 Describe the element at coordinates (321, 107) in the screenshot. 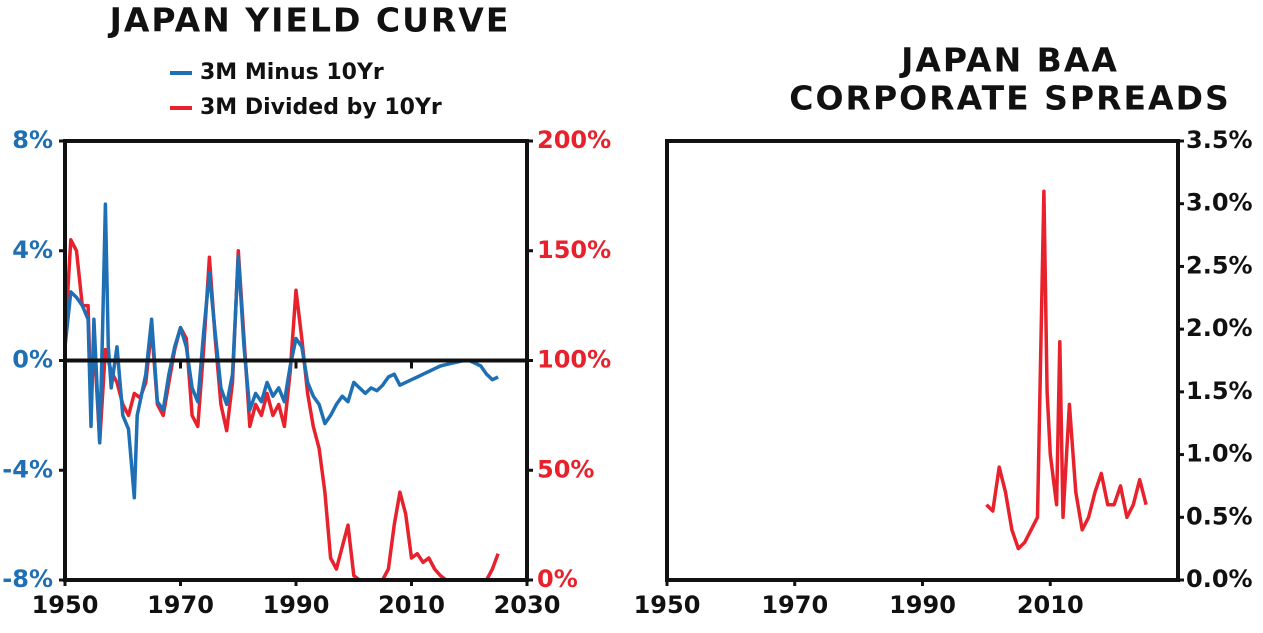

I see `legend-label: 3M Divided by 10Yr` at that location.